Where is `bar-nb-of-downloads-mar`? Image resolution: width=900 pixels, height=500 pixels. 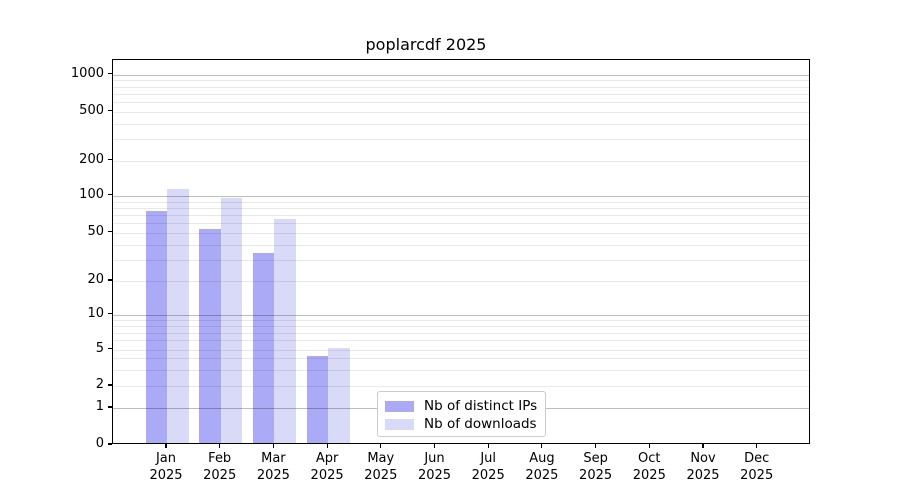 bar-nb-of-downloads-mar is located at coordinates (285, 330).